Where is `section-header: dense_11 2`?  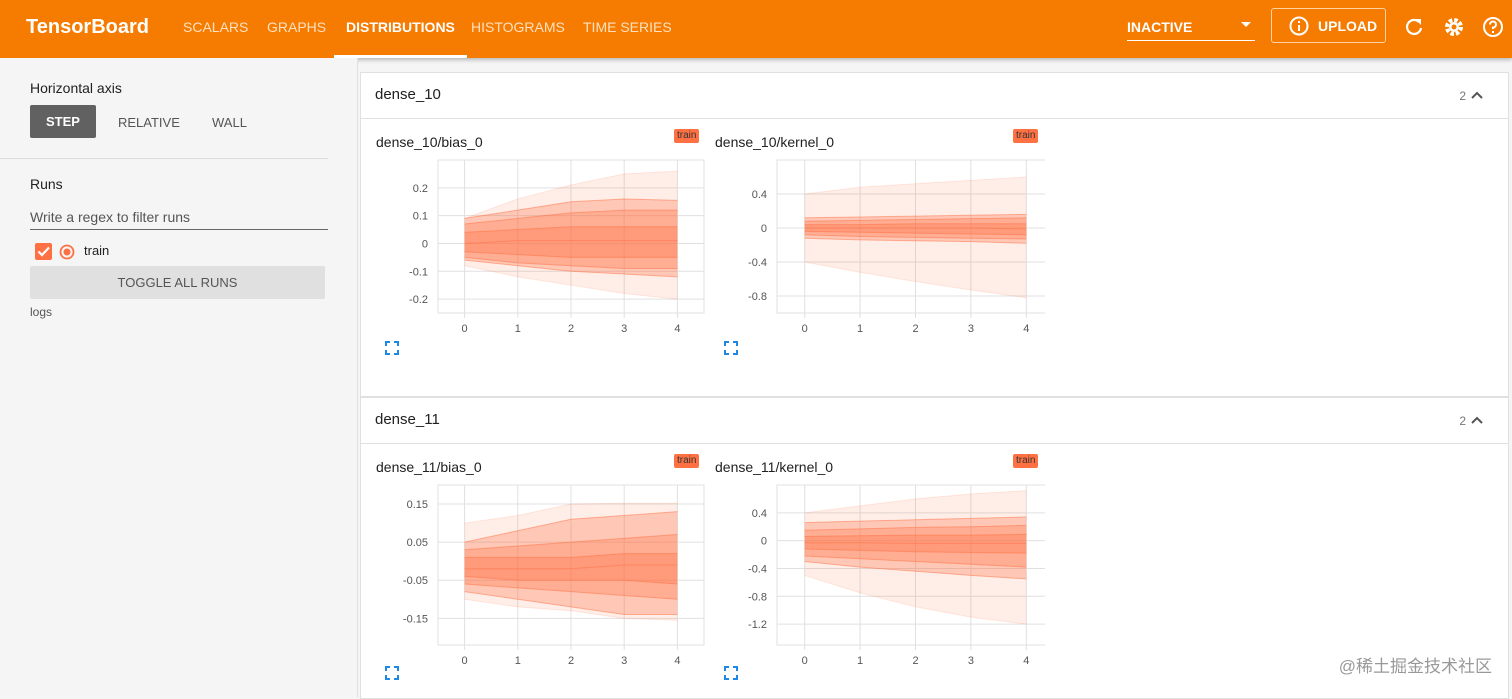 section-header: dense_11 2 is located at coordinates (934, 421).